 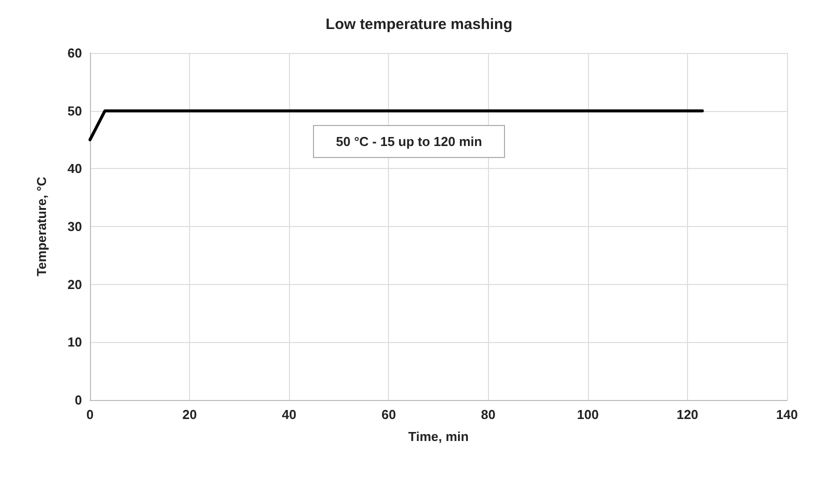 What do you see at coordinates (78, 400) in the screenshot?
I see `y-tick-label: 0` at bounding box center [78, 400].